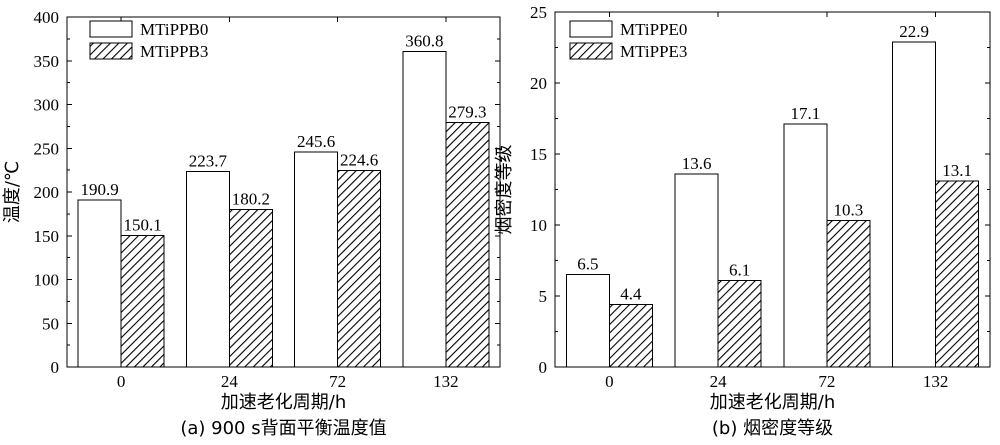 This screenshot has width=1000, height=445. What do you see at coordinates (957, 170) in the screenshot?
I see `data-label-MTiPPE3-132: 13.1` at bounding box center [957, 170].